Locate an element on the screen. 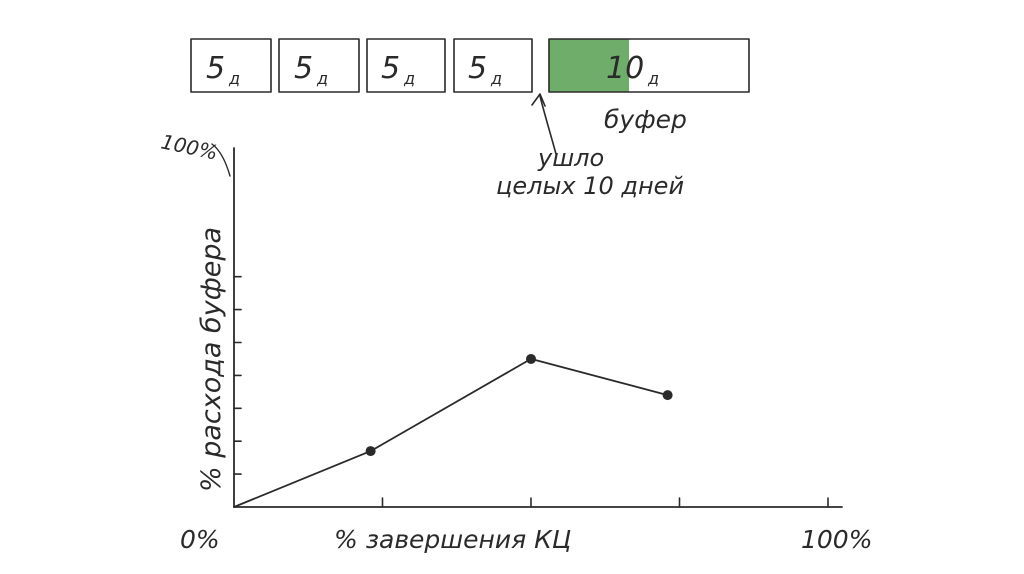  buffer-label: буфер is located at coordinates (645, 119).